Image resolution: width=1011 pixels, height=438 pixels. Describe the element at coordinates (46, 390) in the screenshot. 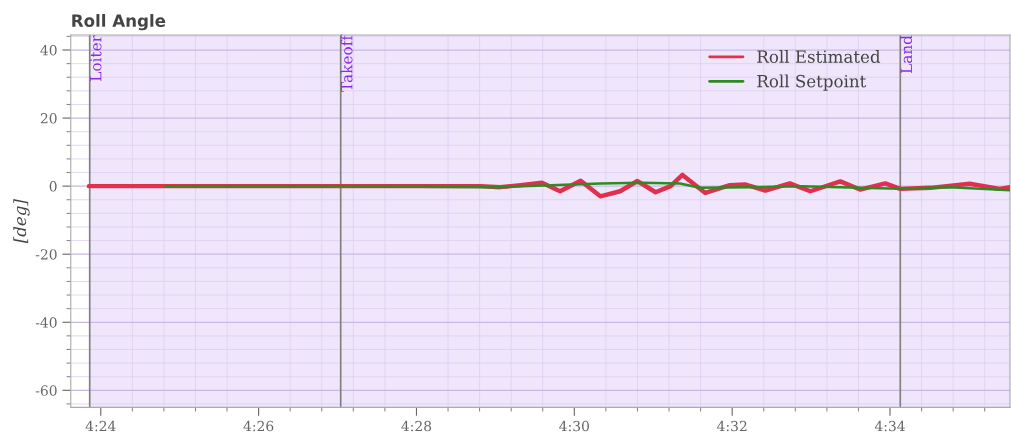

I see `y-tick-label: -60` at that location.